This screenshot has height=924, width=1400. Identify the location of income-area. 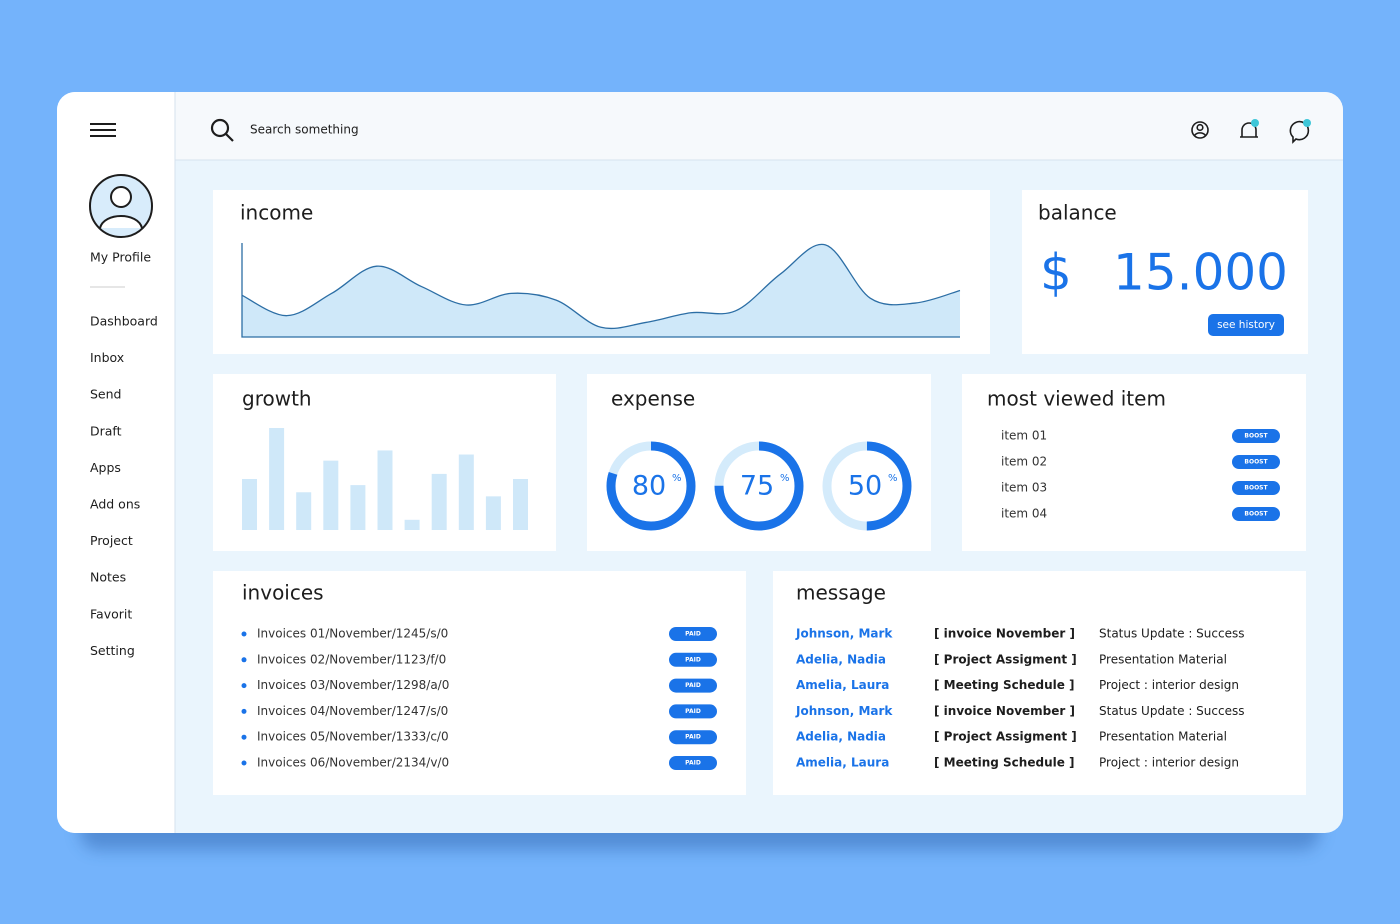
(601, 290).